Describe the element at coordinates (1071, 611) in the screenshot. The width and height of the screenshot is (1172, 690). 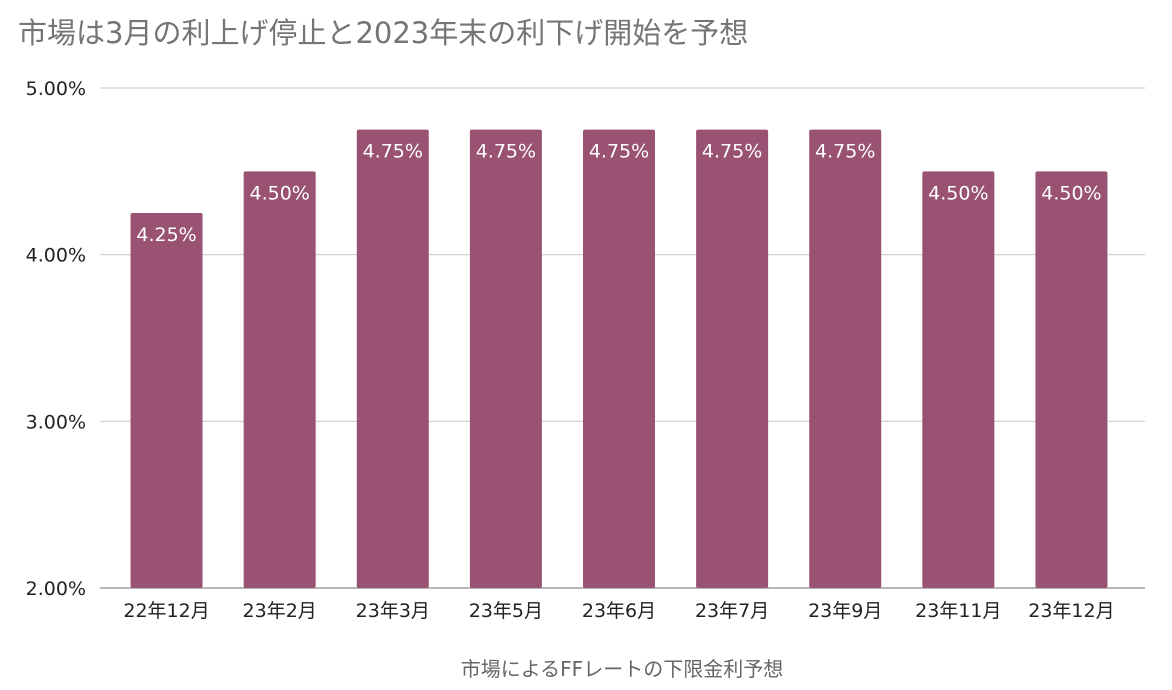
I see `x-tick-label: 23年12月` at that location.